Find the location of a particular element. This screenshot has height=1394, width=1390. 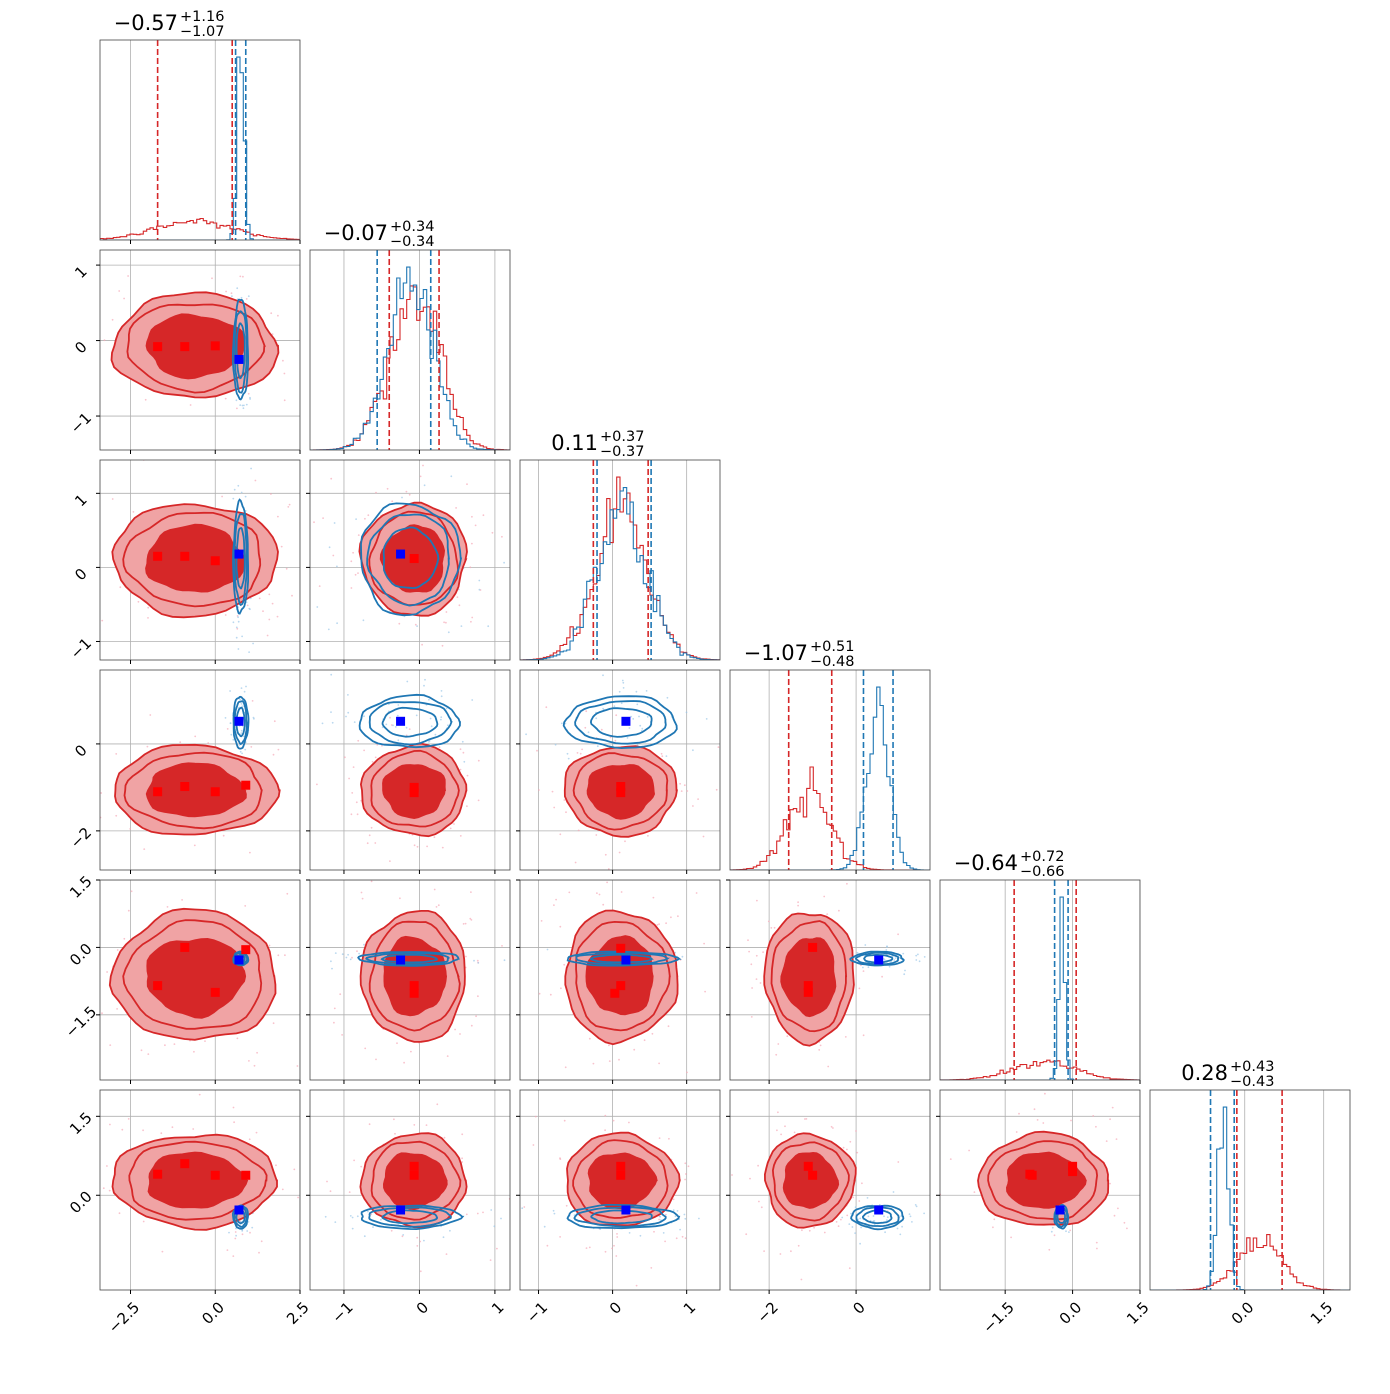

param-title-value: −0.57 is located at coordinates (146, 23).